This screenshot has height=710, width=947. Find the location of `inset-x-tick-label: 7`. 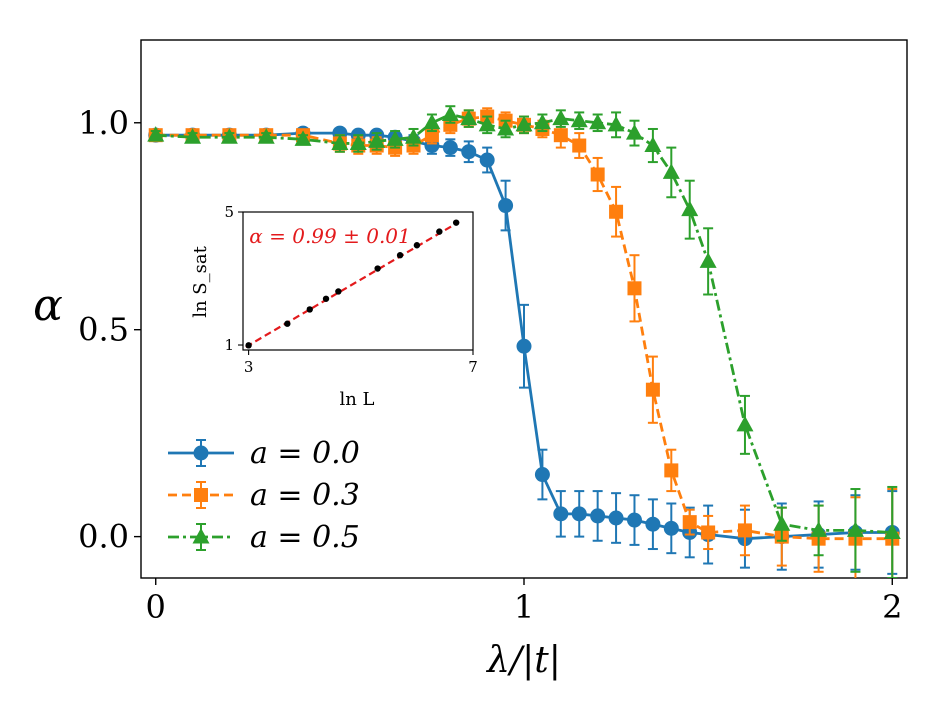

inset-x-tick-label: 7 is located at coordinates (473, 367).